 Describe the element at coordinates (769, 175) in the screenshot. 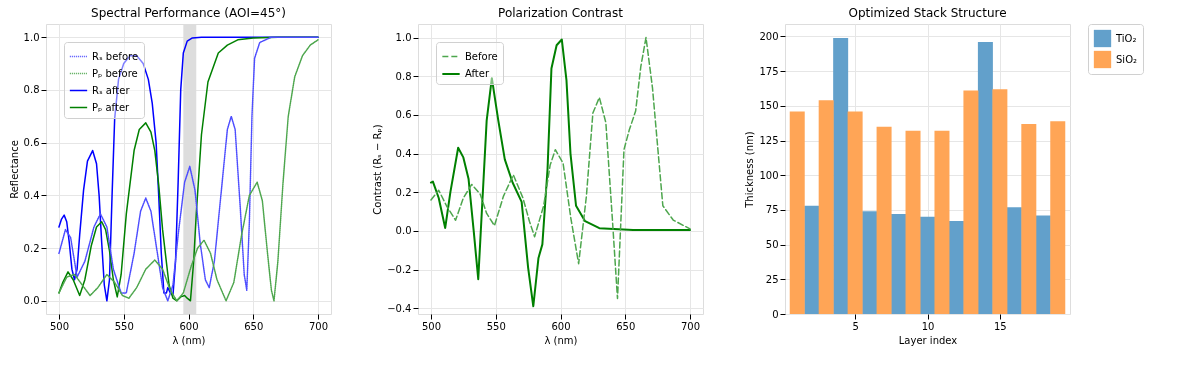

I see `y-tick-label: 100` at that location.